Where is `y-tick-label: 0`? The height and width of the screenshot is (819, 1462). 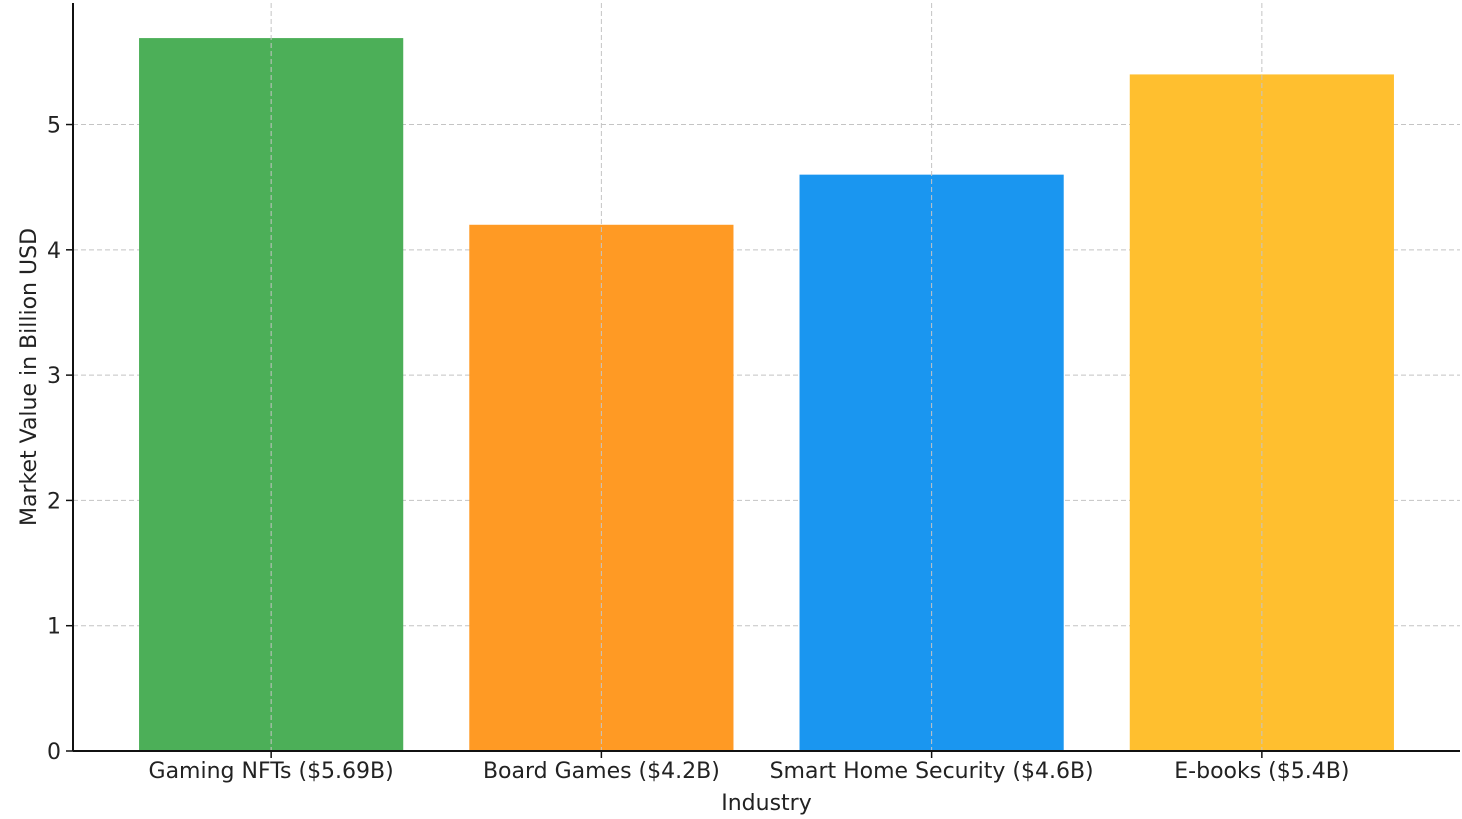
y-tick-label: 0 is located at coordinates (54, 752).